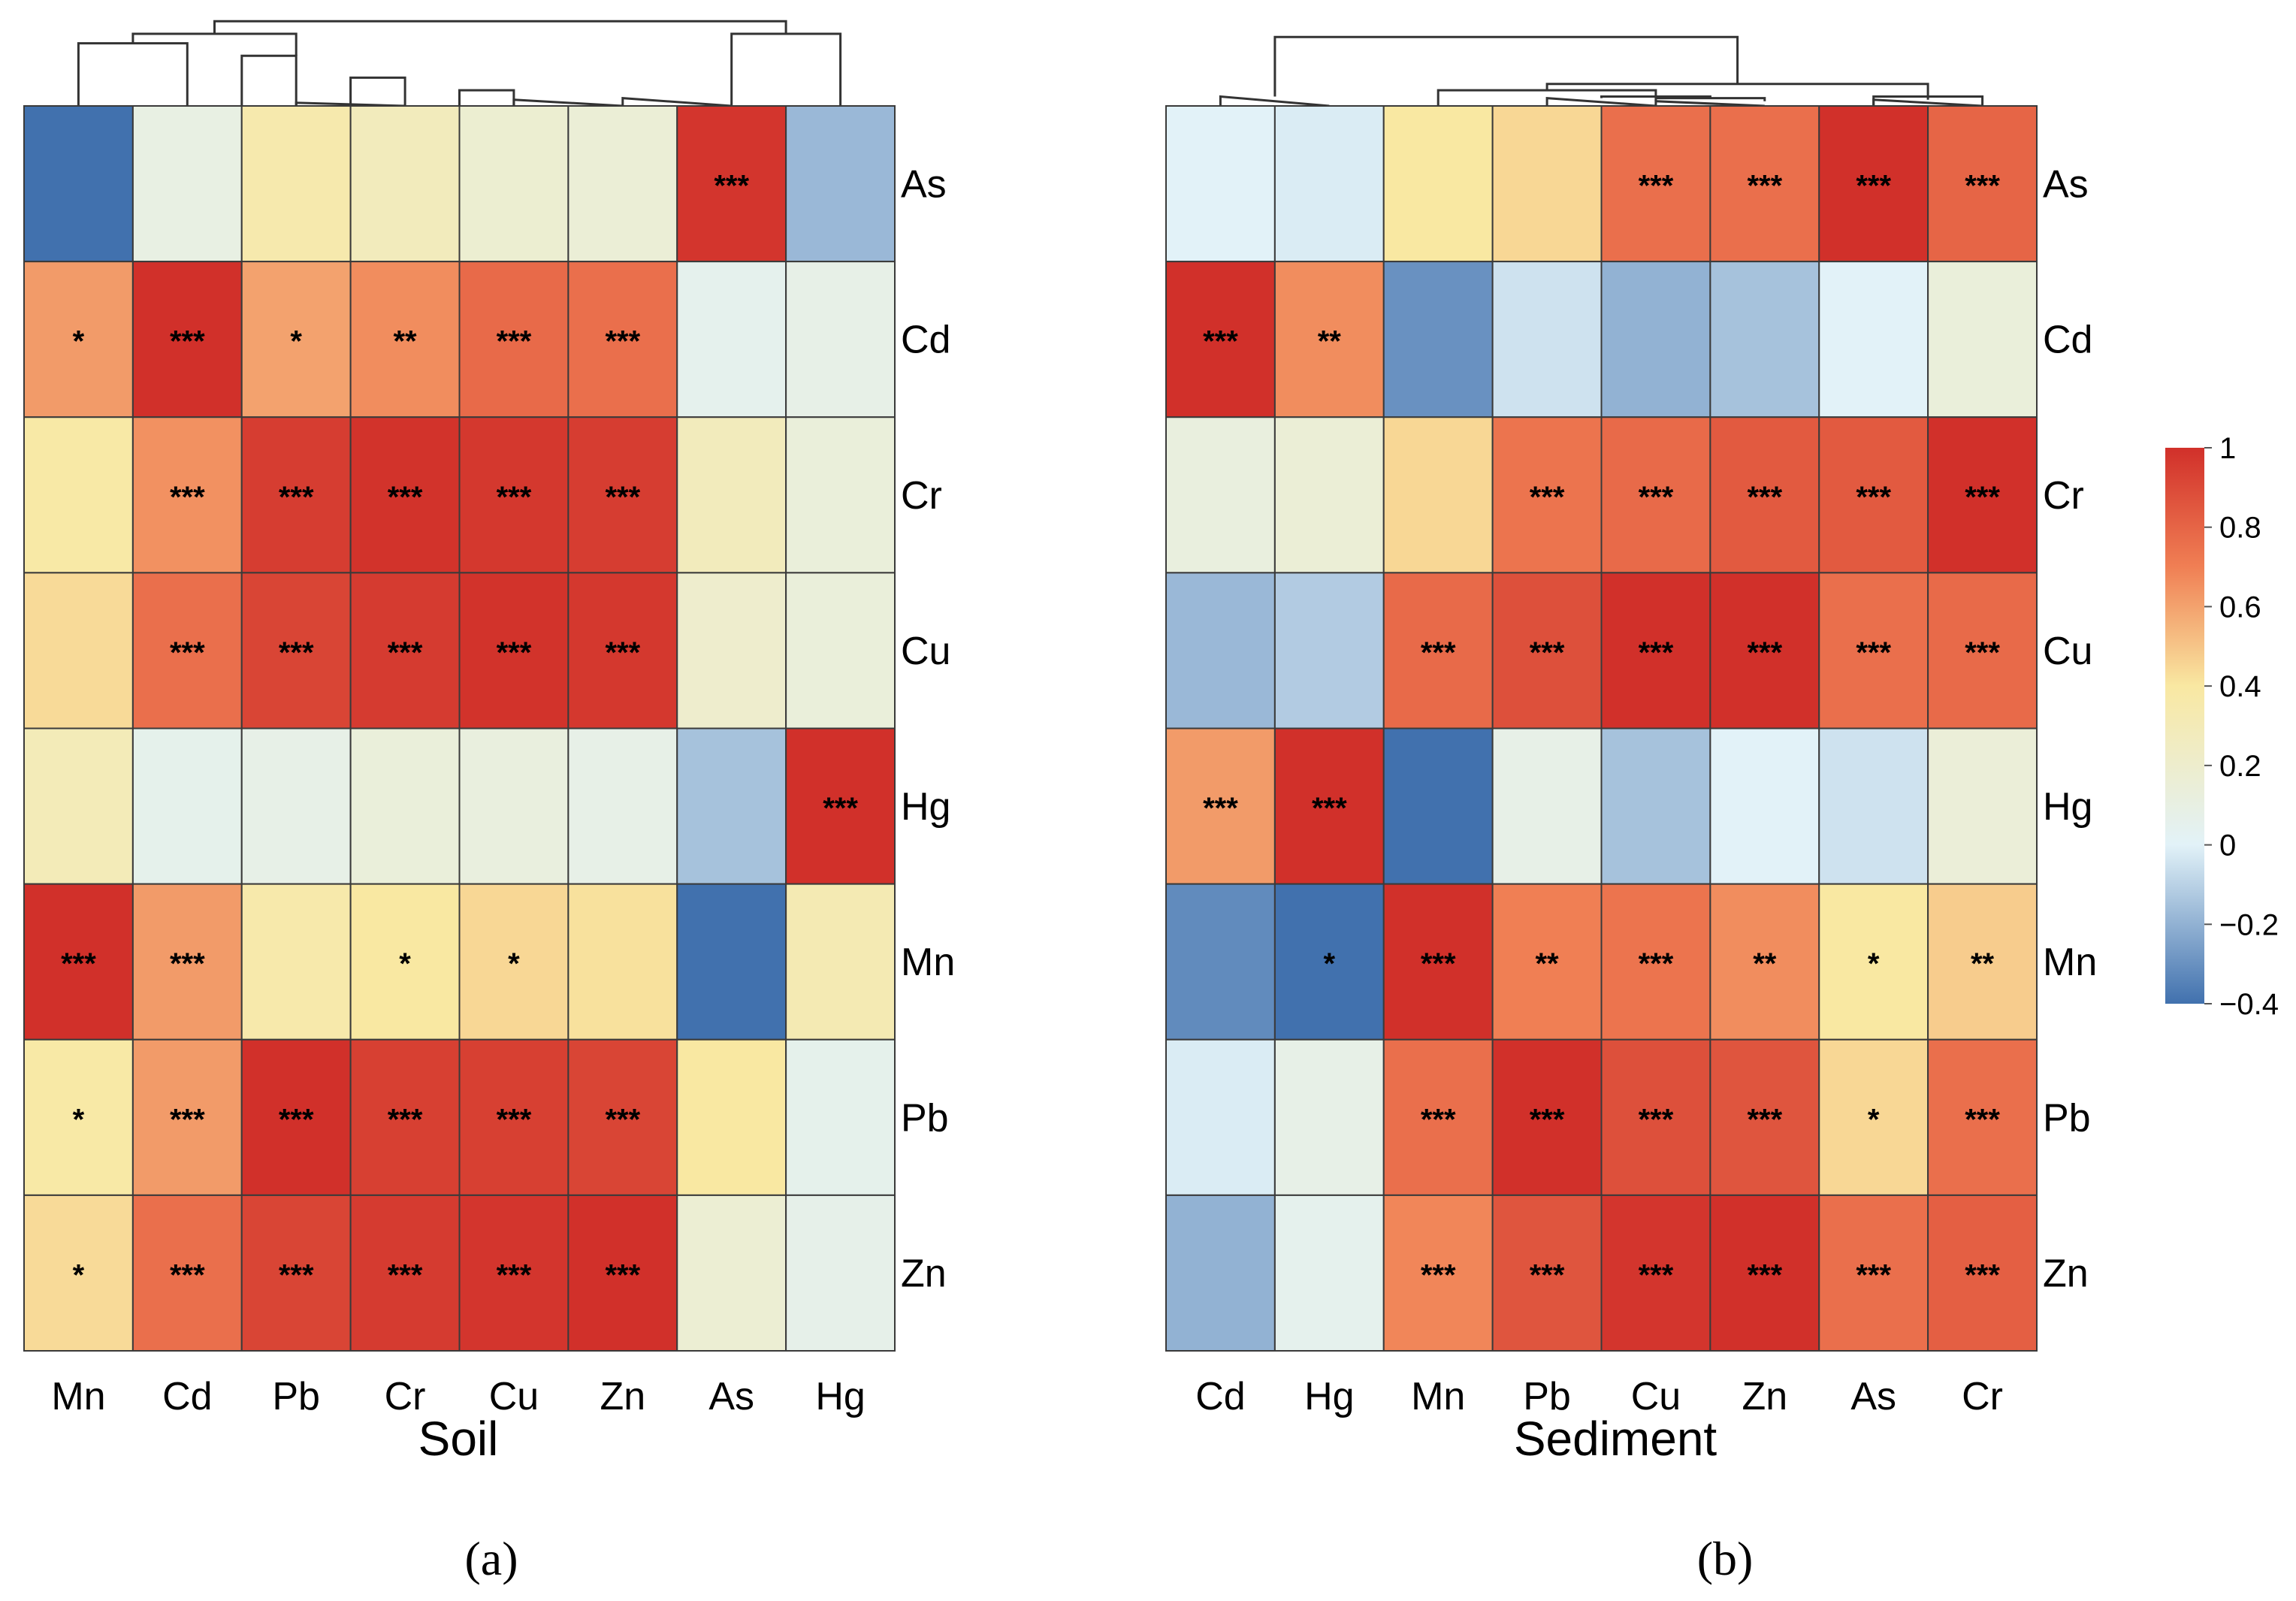  What do you see at coordinates (1983, 339) in the screenshot?
I see `sediment-cell-cd-cr` at bounding box center [1983, 339].